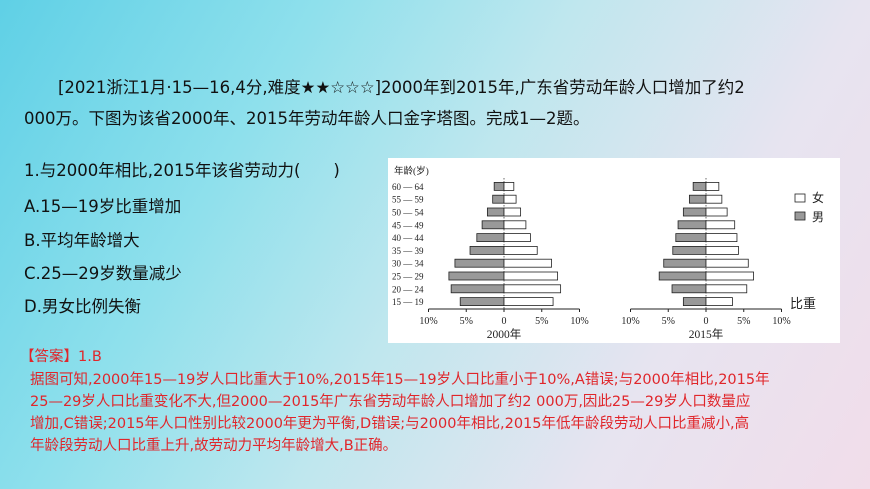 This screenshot has width=870, height=489. Describe the element at coordinates (82, 240) in the screenshot. I see `option-b: B.平均年龄增大` at that location.